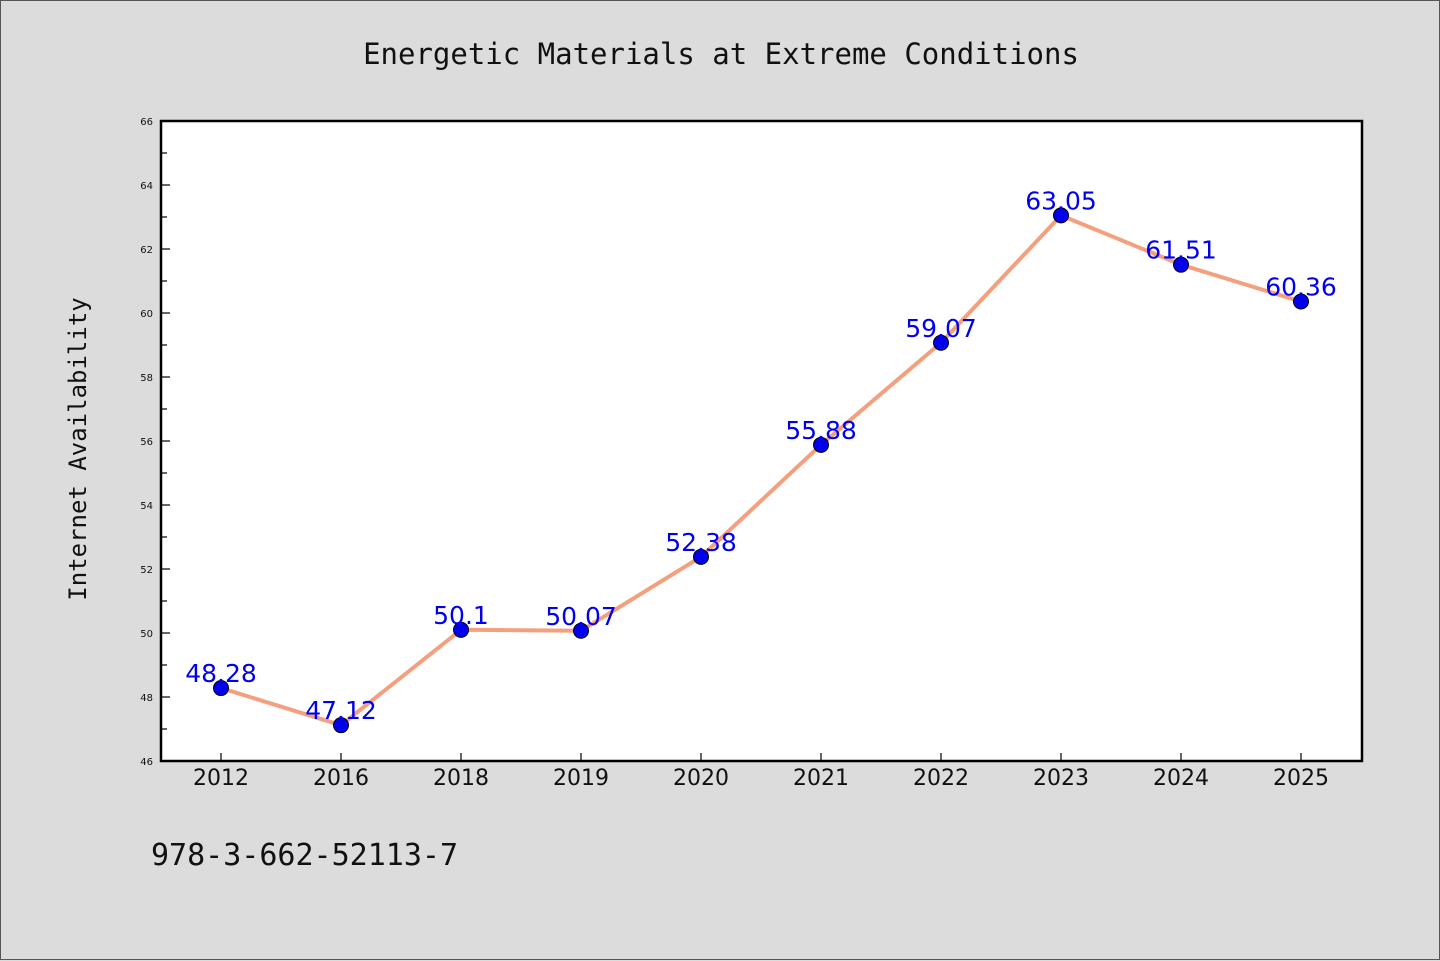 The width and height of the screenshot is (1440, 961). What do you see at coordinates (146, 378) in the screenshot?
I see `y-tick-label: 58` at bounding box center [146, 378].